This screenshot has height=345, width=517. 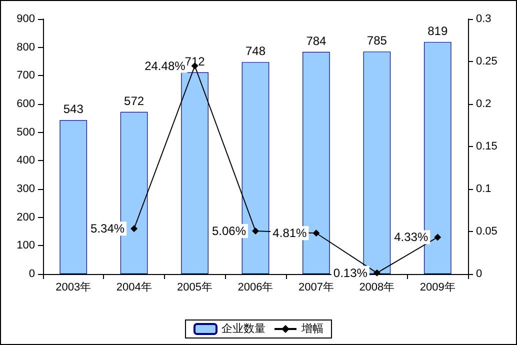 What do you see at coordinates (484, 189) in the screenshot?
I see `y2-tick-label: 0.1` at bounding box center [484, 189].